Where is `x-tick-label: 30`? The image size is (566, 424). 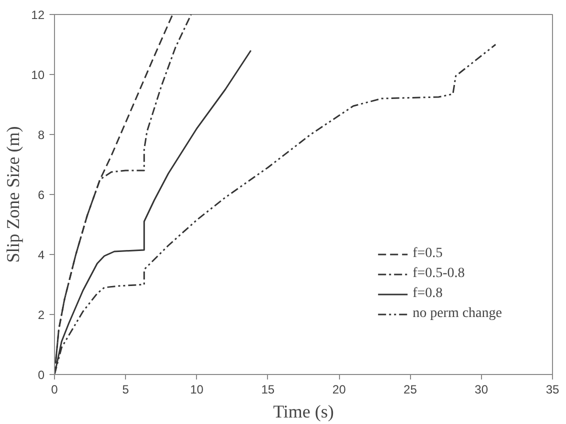
x-tick-label: 30 is located at coordinates (481, 389).